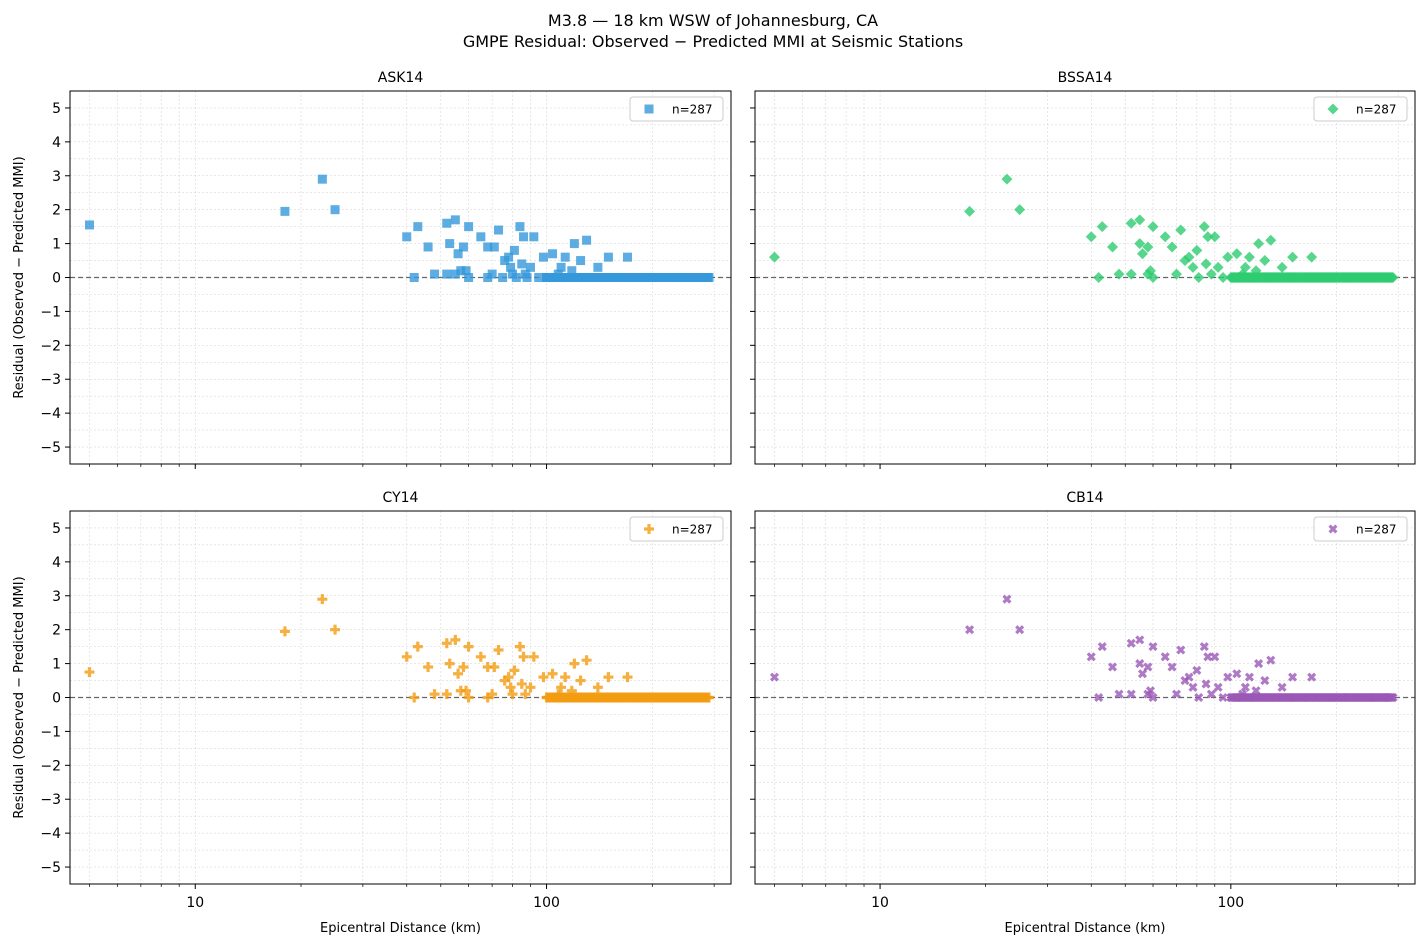 The height and width of the screenshot is (947, 1427). I want to click on y-tick-label: −5, so click(50, 448).